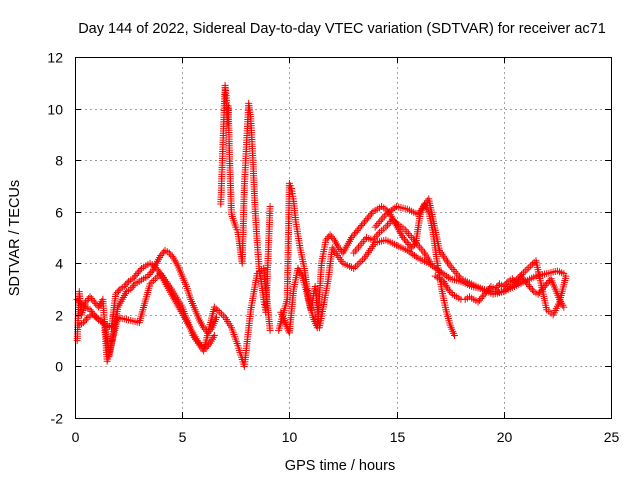 The width and height of the screenshot is (640, 480). Describe the element at coordinates (398, 437) in the screenshot. I see `x-tick-label: 15` at that location.